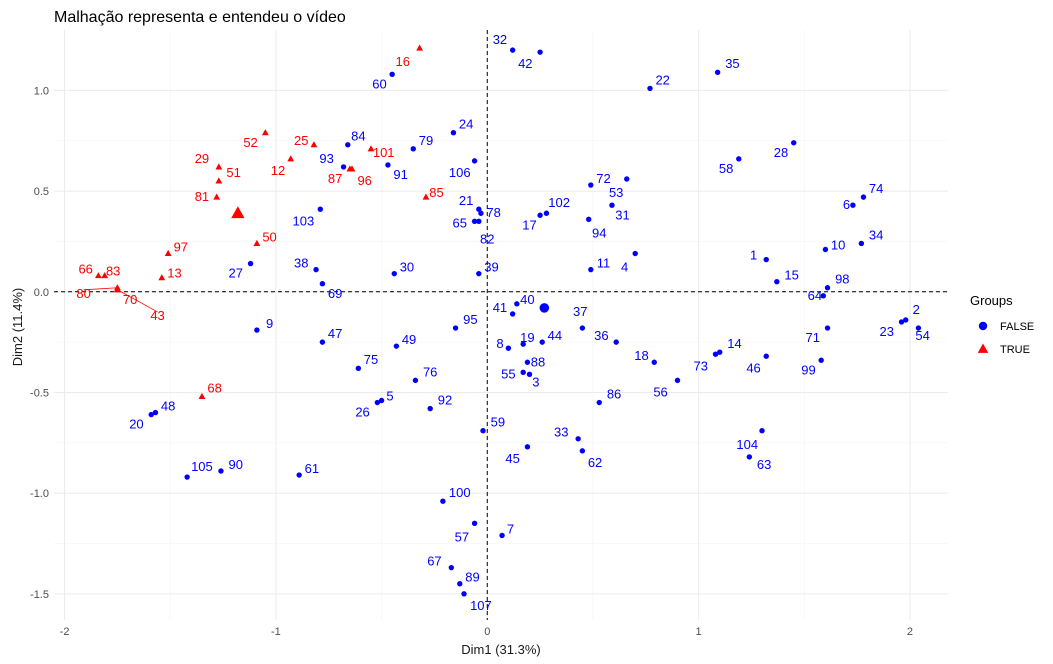  Describe the element at coordinates (434, 561) in the screenshot. I see `point-label: 67` at that location.